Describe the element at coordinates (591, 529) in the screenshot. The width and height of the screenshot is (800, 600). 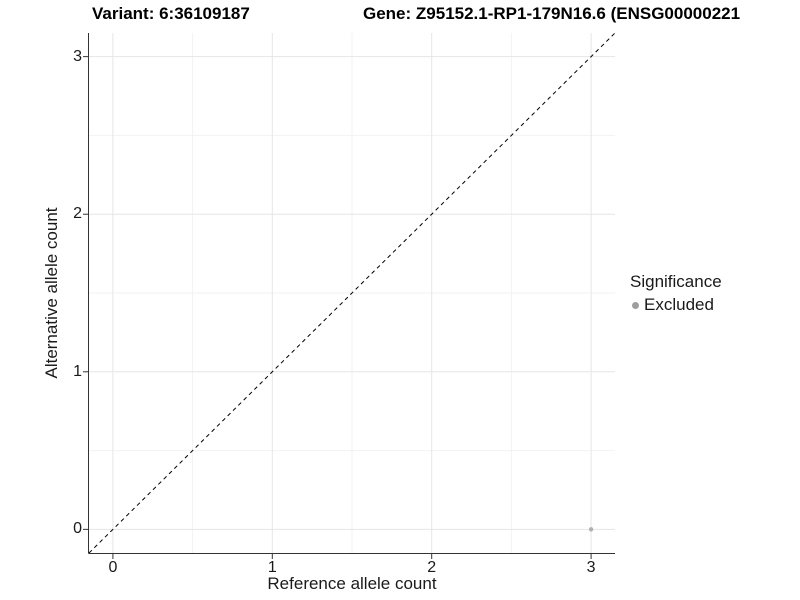
I see `data-point-excluded` at that location.